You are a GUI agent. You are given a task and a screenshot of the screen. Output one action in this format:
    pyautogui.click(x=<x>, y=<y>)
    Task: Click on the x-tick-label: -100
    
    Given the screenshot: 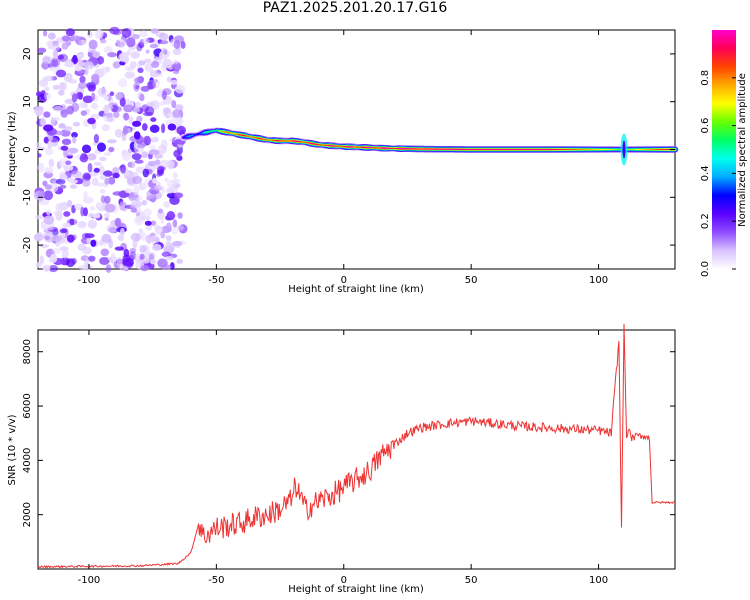 What is the action you would take?
    pyautogui.click(x=89, y=280)
    